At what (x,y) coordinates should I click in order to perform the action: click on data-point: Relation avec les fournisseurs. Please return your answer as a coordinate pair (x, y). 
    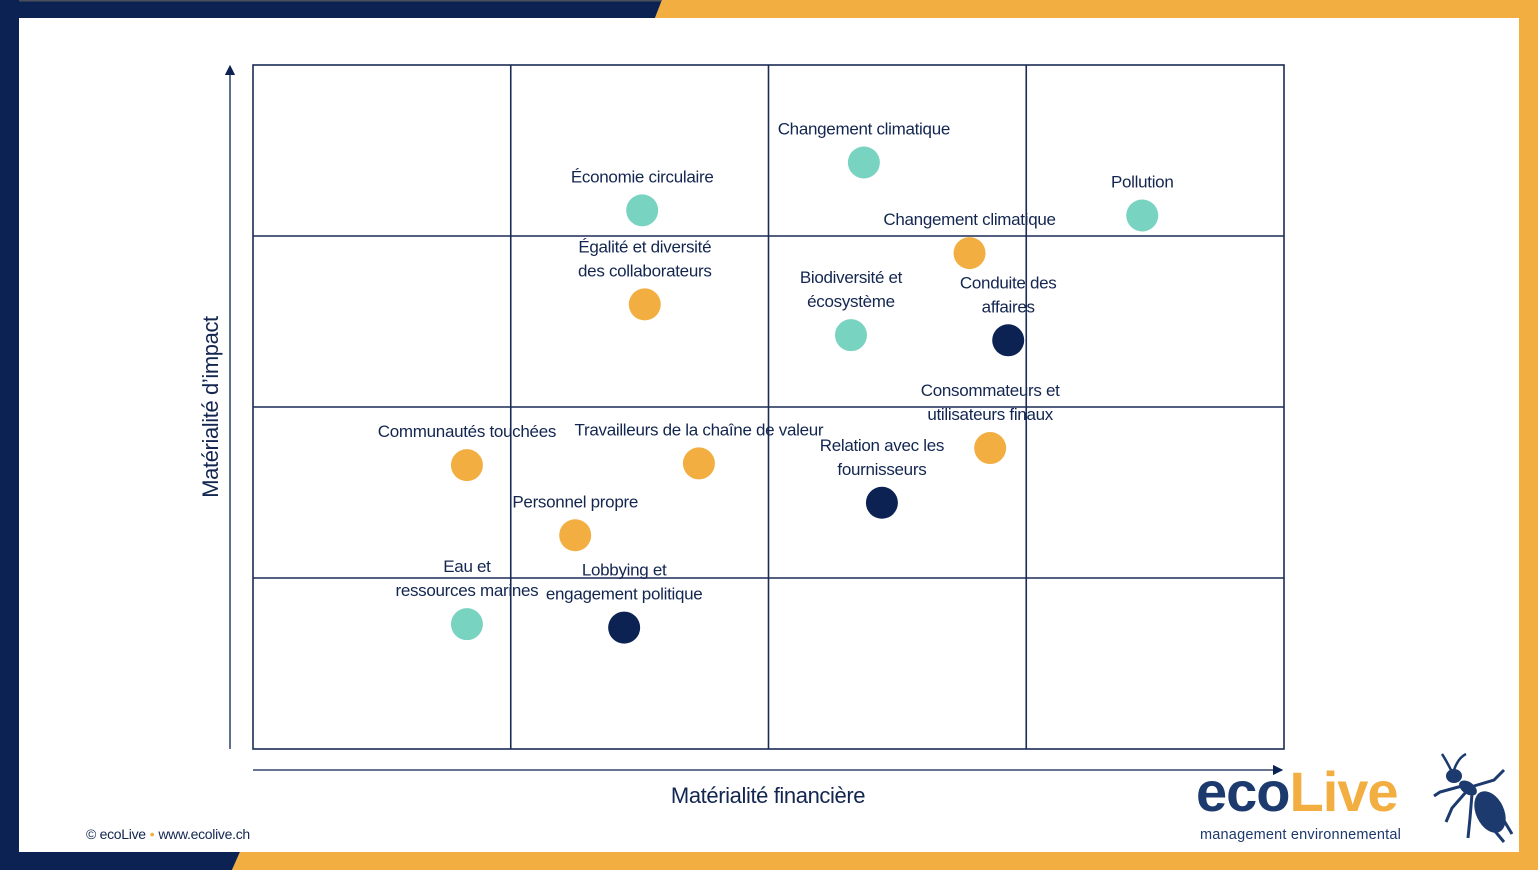
    Looking at the image, I should click on (882, 477).